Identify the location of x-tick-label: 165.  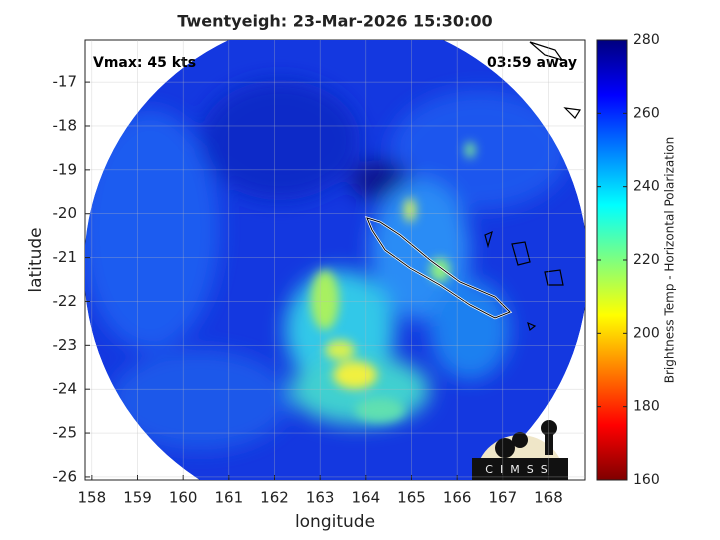
(411, 498).